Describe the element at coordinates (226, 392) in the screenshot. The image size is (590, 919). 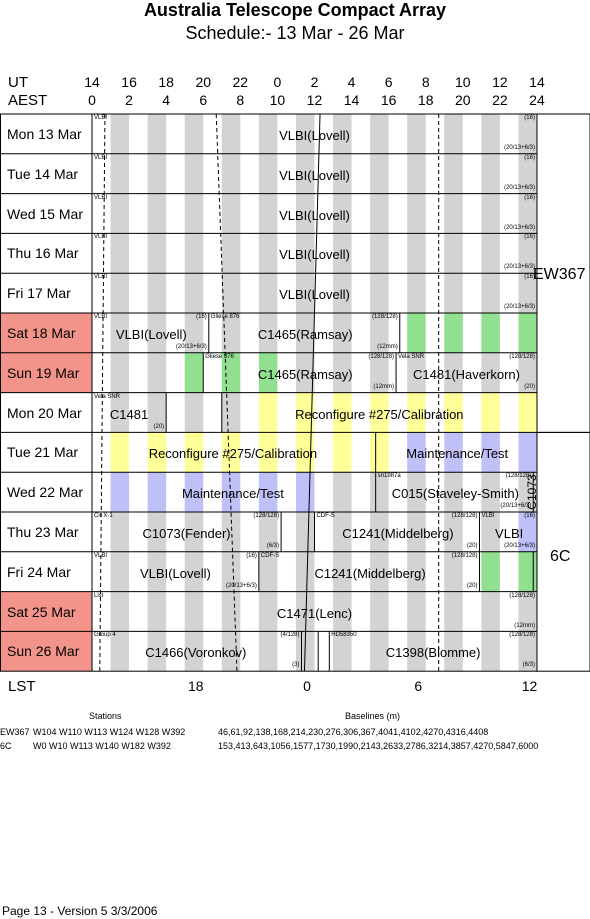
I see `twilight-line` at that location.